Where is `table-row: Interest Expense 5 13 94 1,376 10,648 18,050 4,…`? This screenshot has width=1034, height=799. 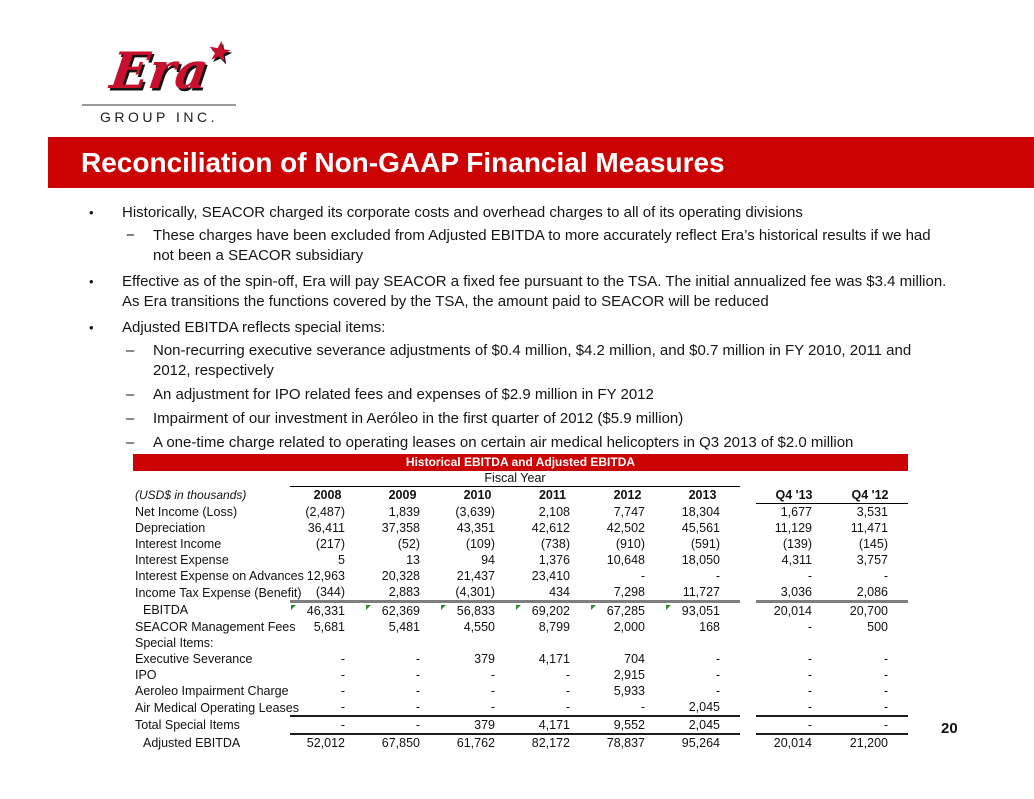
table-row: Interest Expense 5 13 94 1,376 10,648 18,050 4,… is located at coordinates (520, 560).